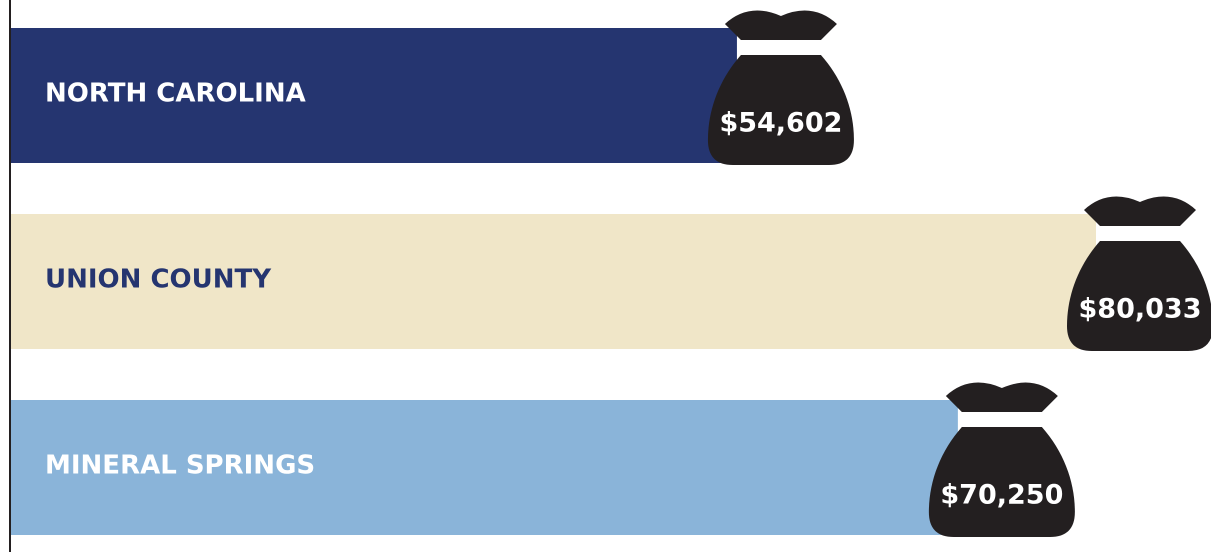  Describe the element at coordinates (175, 94) in the screenshot. I see `category-label: NORTH CAROLINA` at that location.